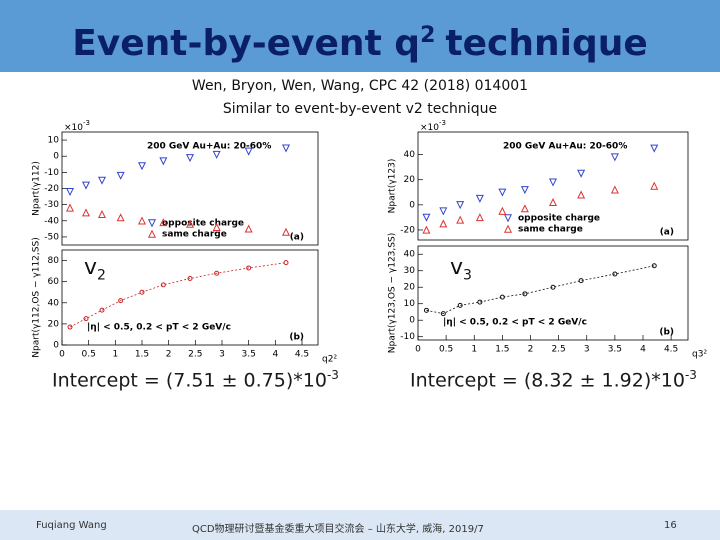 This screenshot has width=720, height=540. What do you see at coordinates (540, 290) in the screenshot?
I see `series-line` at bounding box center [540, 290].